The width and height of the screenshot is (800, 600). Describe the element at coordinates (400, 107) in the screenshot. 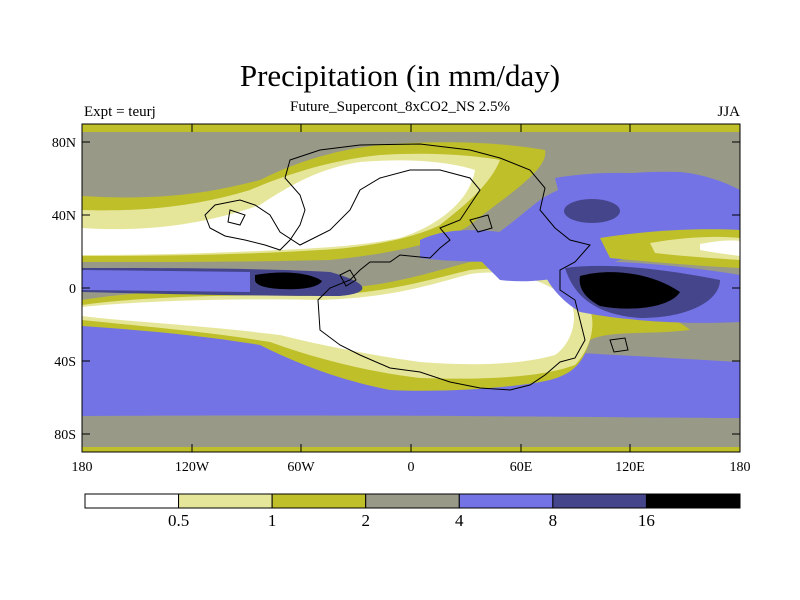

I see `plot-subtitle: Future_Supercont_8xCO2_NS 2.5%` at that location.